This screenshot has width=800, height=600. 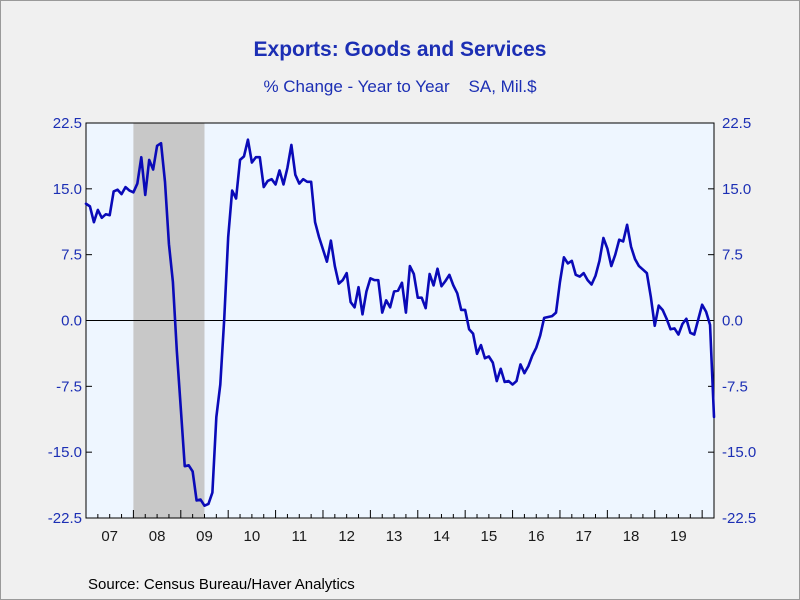 What do you see at coordinates (678, 536) in the screenshot?
I see `x-tick-label: 19` at bounding box center [678, 536].